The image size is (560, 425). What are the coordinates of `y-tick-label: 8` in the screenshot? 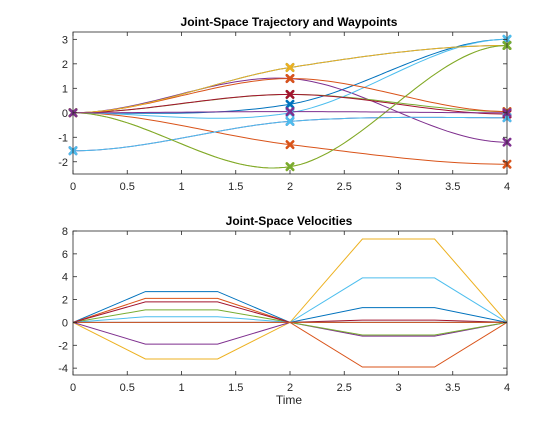 It's located at (65, 232).